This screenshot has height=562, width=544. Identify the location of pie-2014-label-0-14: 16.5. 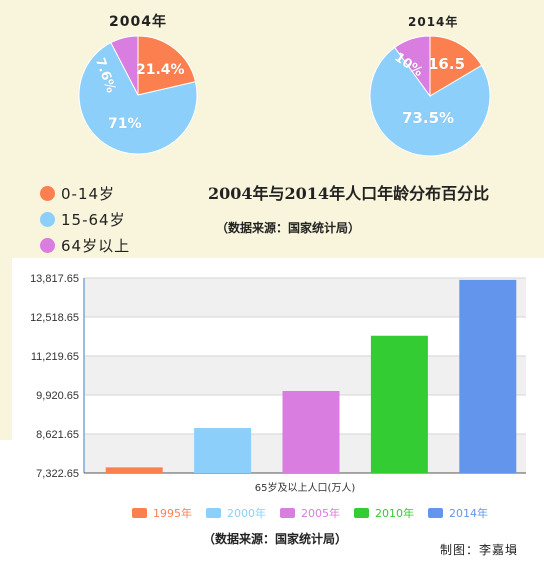
(447, 64).